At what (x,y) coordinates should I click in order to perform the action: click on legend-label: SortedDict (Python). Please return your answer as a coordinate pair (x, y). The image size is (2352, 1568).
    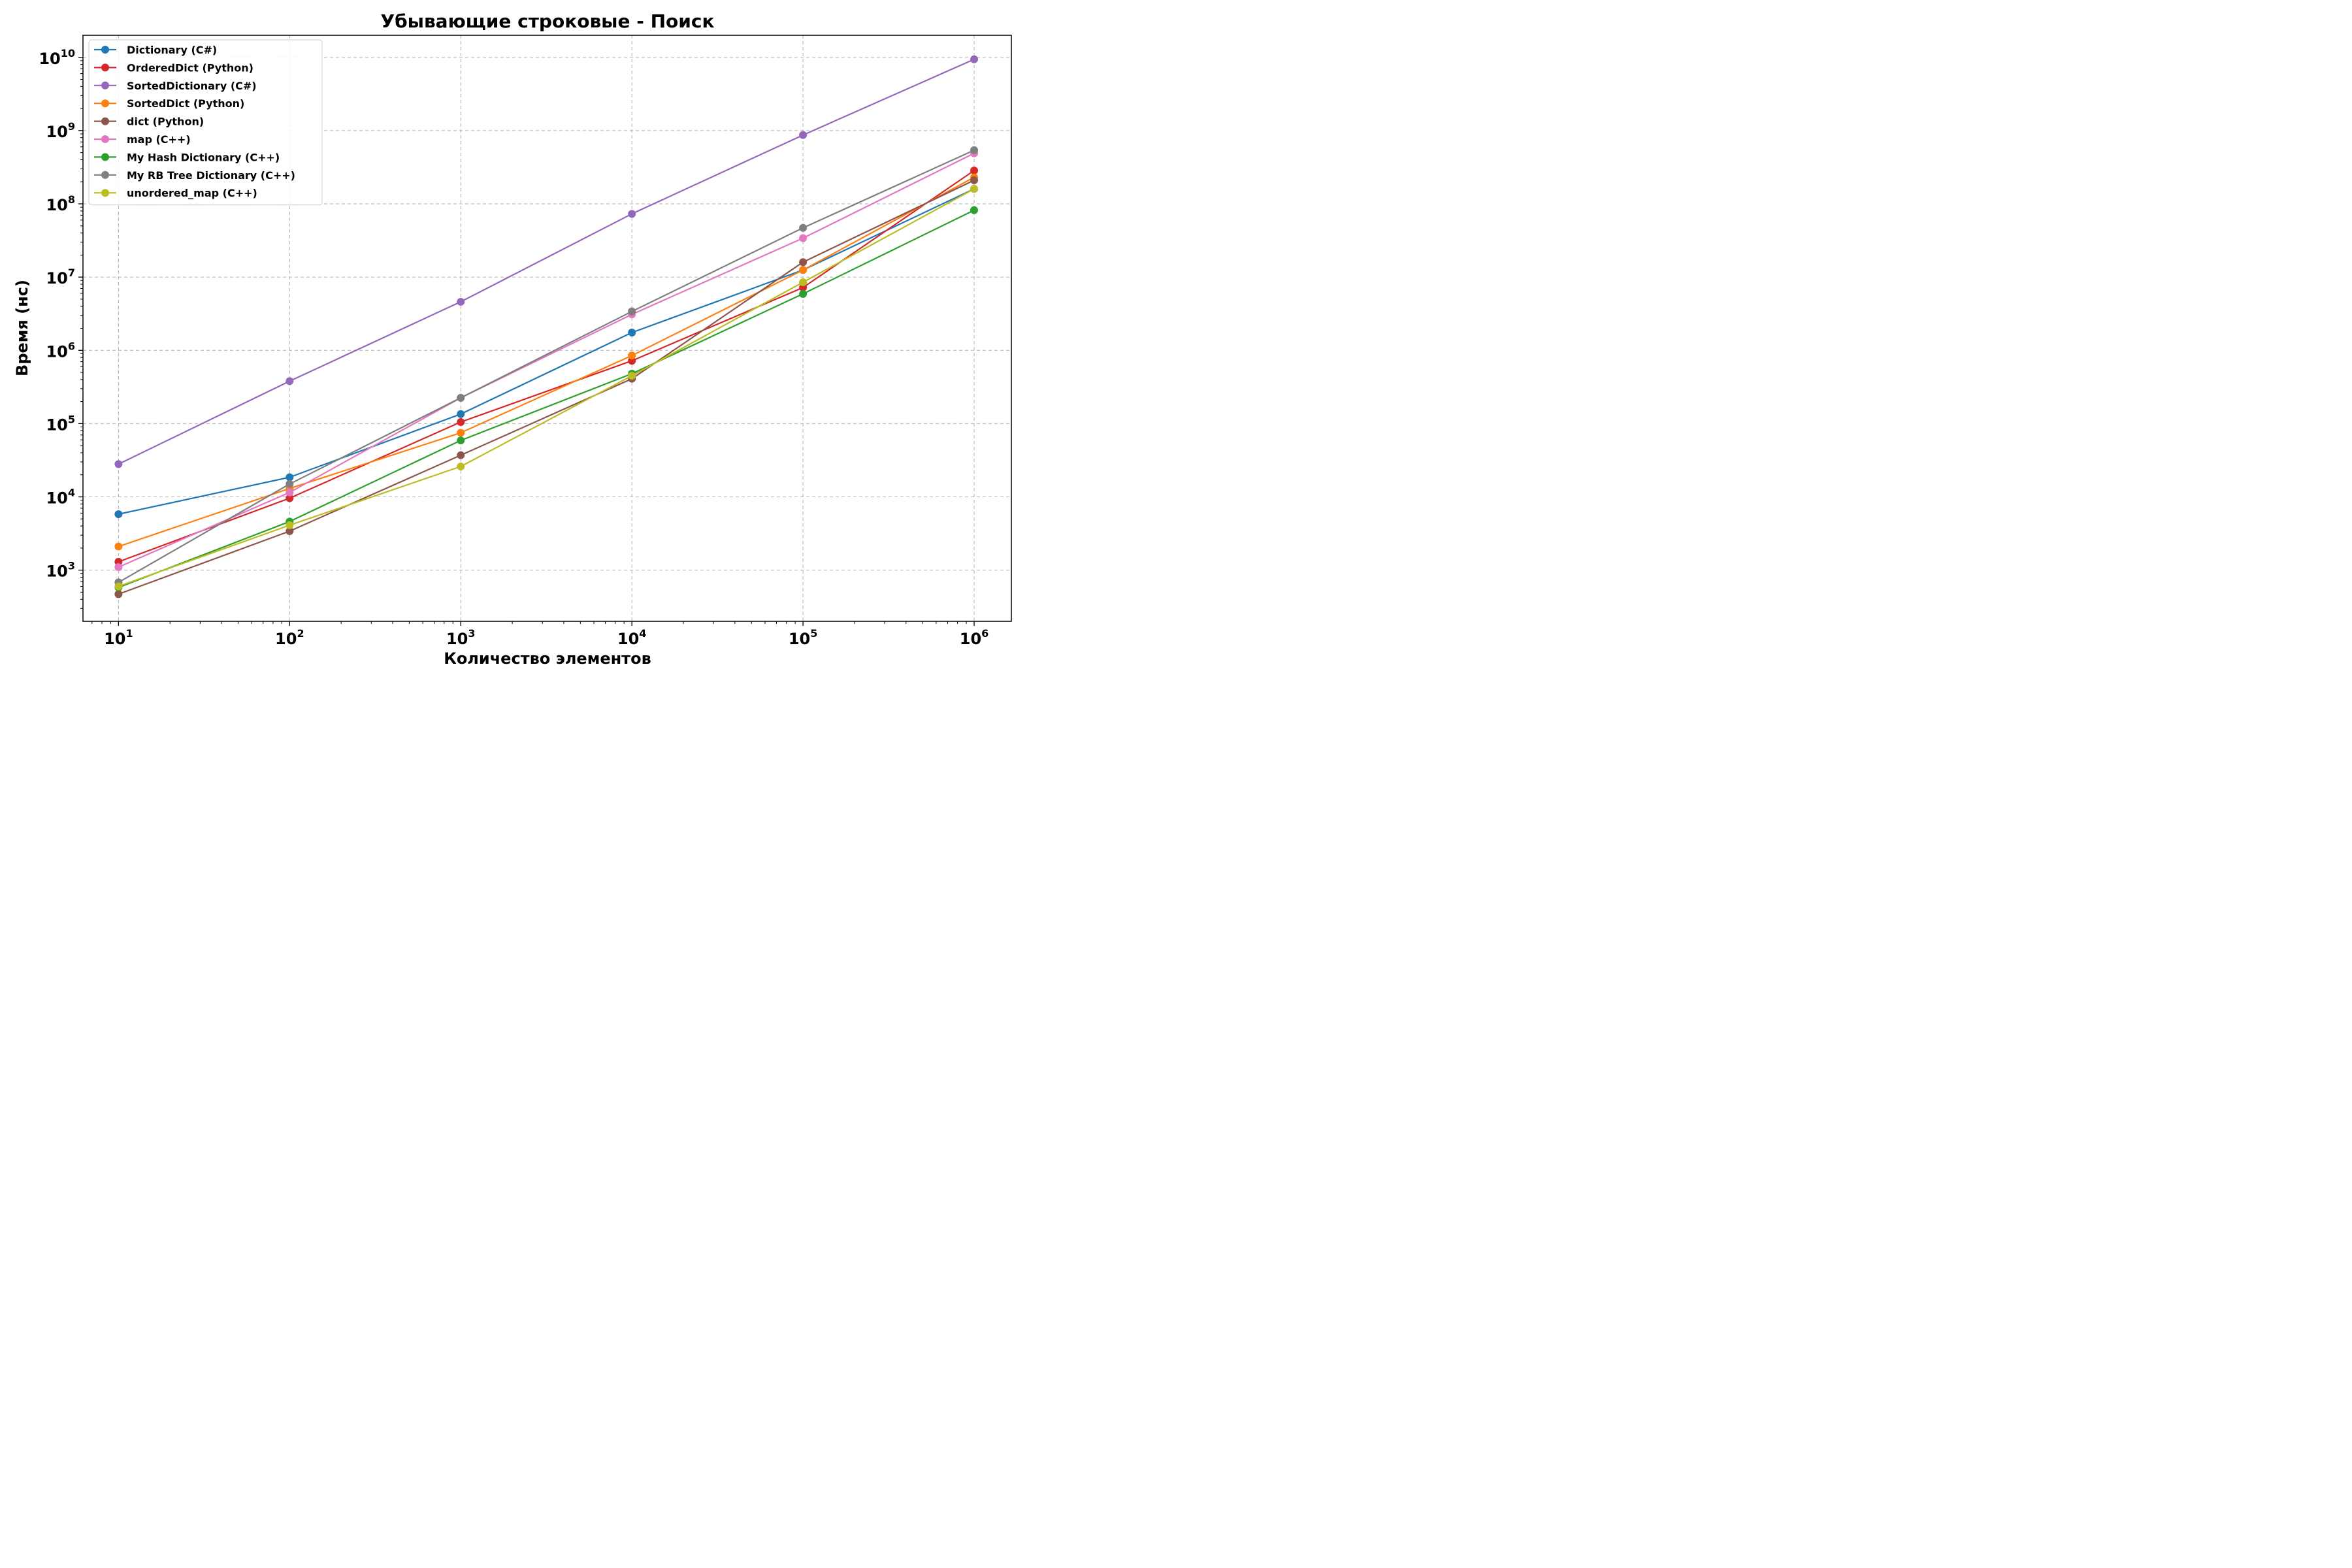
    Looking at the image, I should click on (185, 103).